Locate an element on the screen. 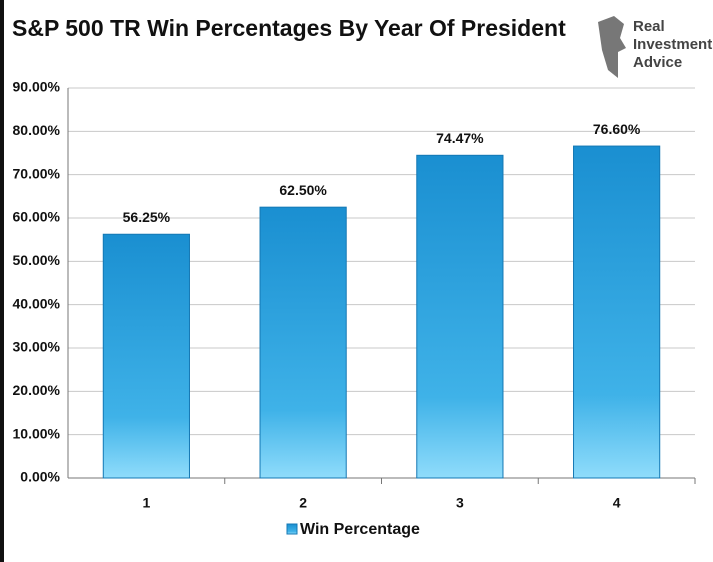 The width and height of the screenshot is (713, 562). y-tick-label: 90.00% is located at coordinates (37, 87).